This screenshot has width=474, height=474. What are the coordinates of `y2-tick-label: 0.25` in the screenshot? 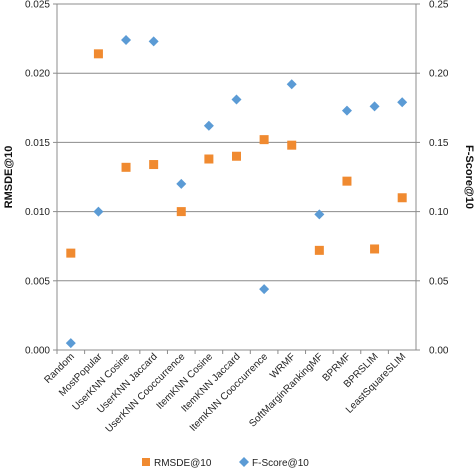 It's located at (439, 5).